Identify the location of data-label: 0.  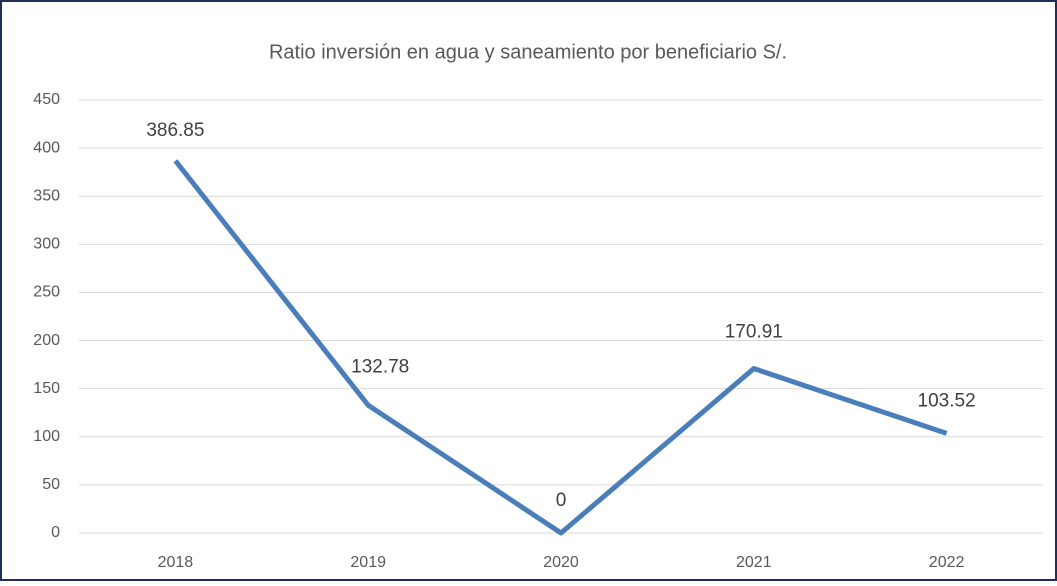
(561, 500).